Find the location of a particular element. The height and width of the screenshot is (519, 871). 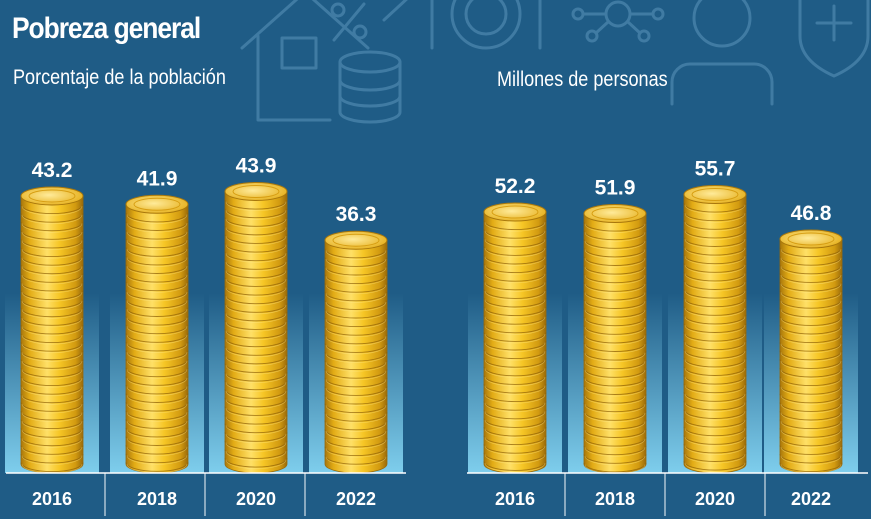

bar-value-label: 43.2 is located at coordinates (52, 170).